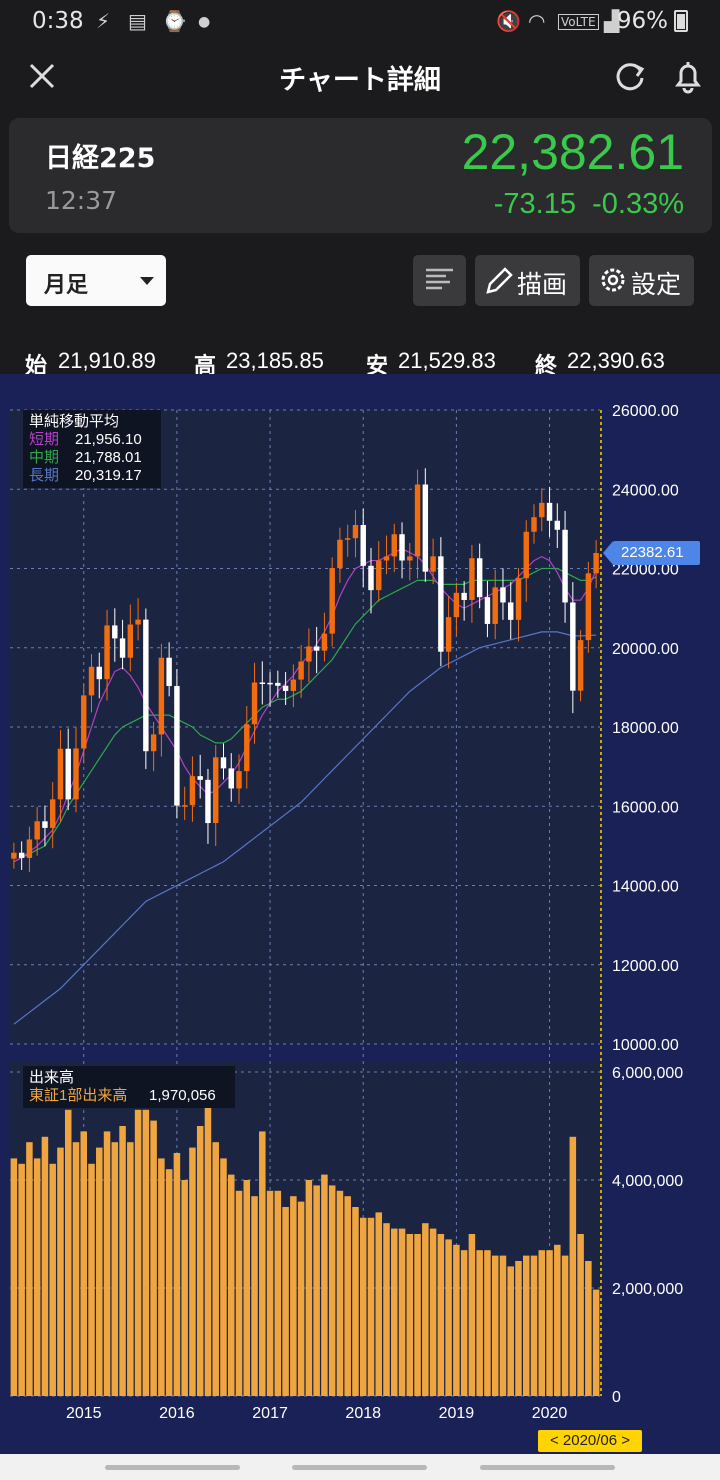 Image resolution: width=720 pixels, height=1480 pixels. Describe the element at coordinates (96, 280) in the screenshot. I see `period-dropdown: 月足` at that location.